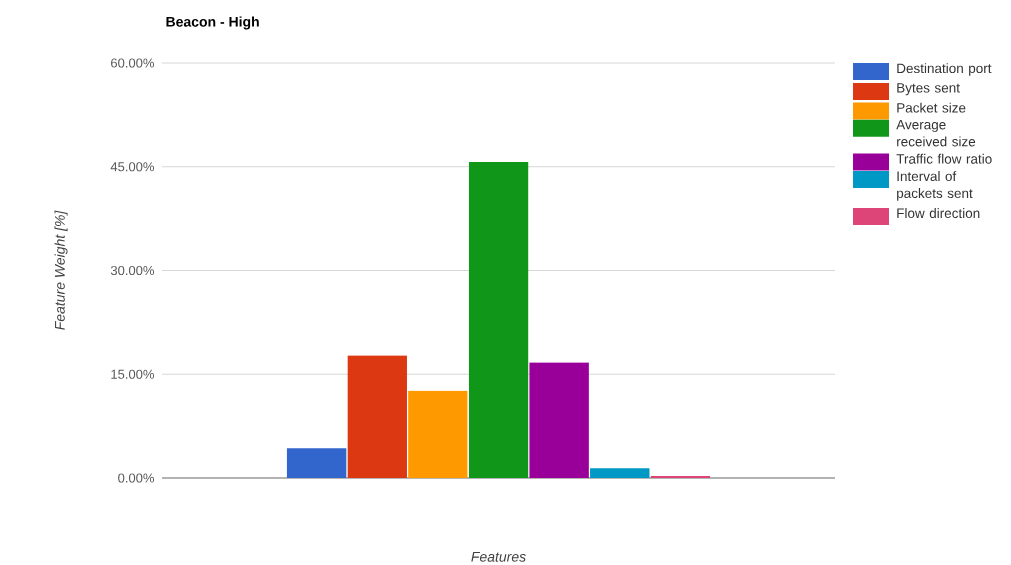 This screenshot has height=565, width=1011. What do you see at coordinates (212, 23) in the screenshot?
I see `chart-title: Beacon - High` at bounding box center [212, 23].